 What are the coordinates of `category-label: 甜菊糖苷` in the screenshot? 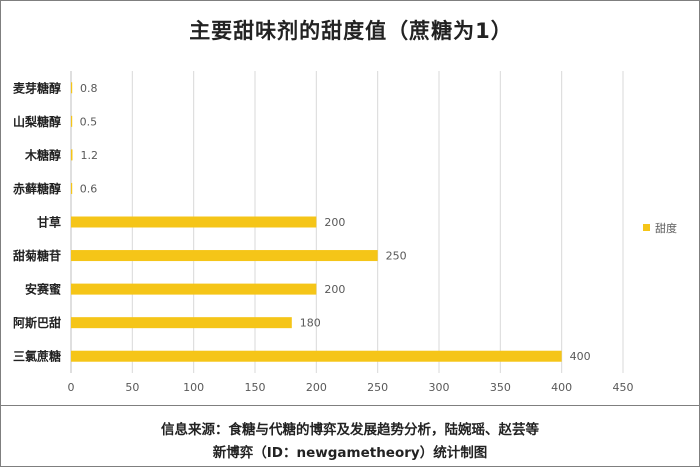 It's located at (37, 255).